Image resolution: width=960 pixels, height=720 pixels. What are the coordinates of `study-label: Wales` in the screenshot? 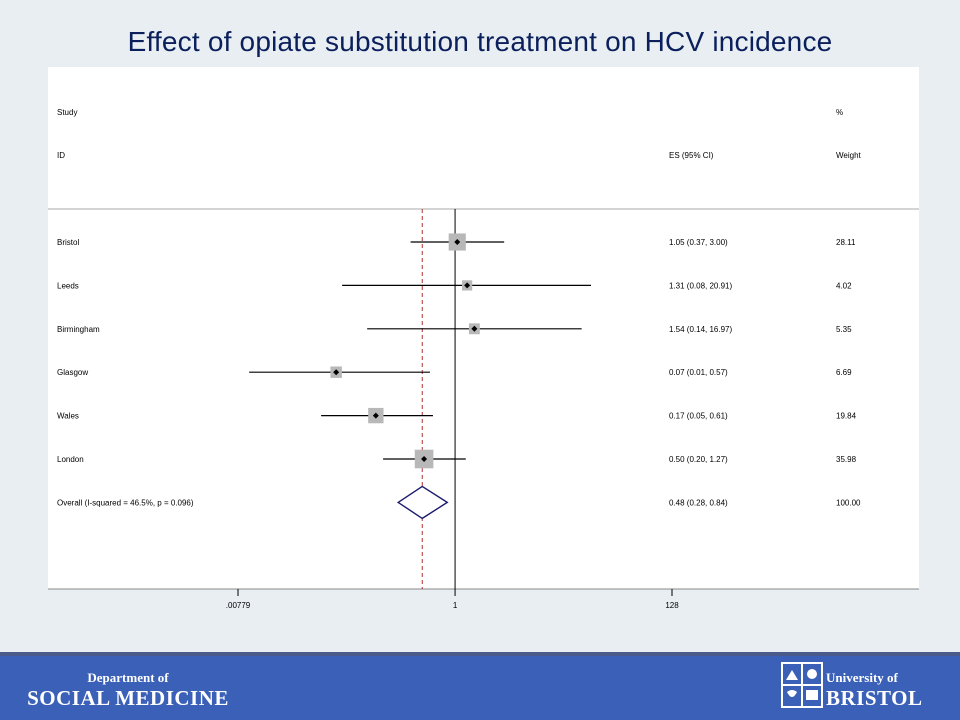 It's located at (68, 416).